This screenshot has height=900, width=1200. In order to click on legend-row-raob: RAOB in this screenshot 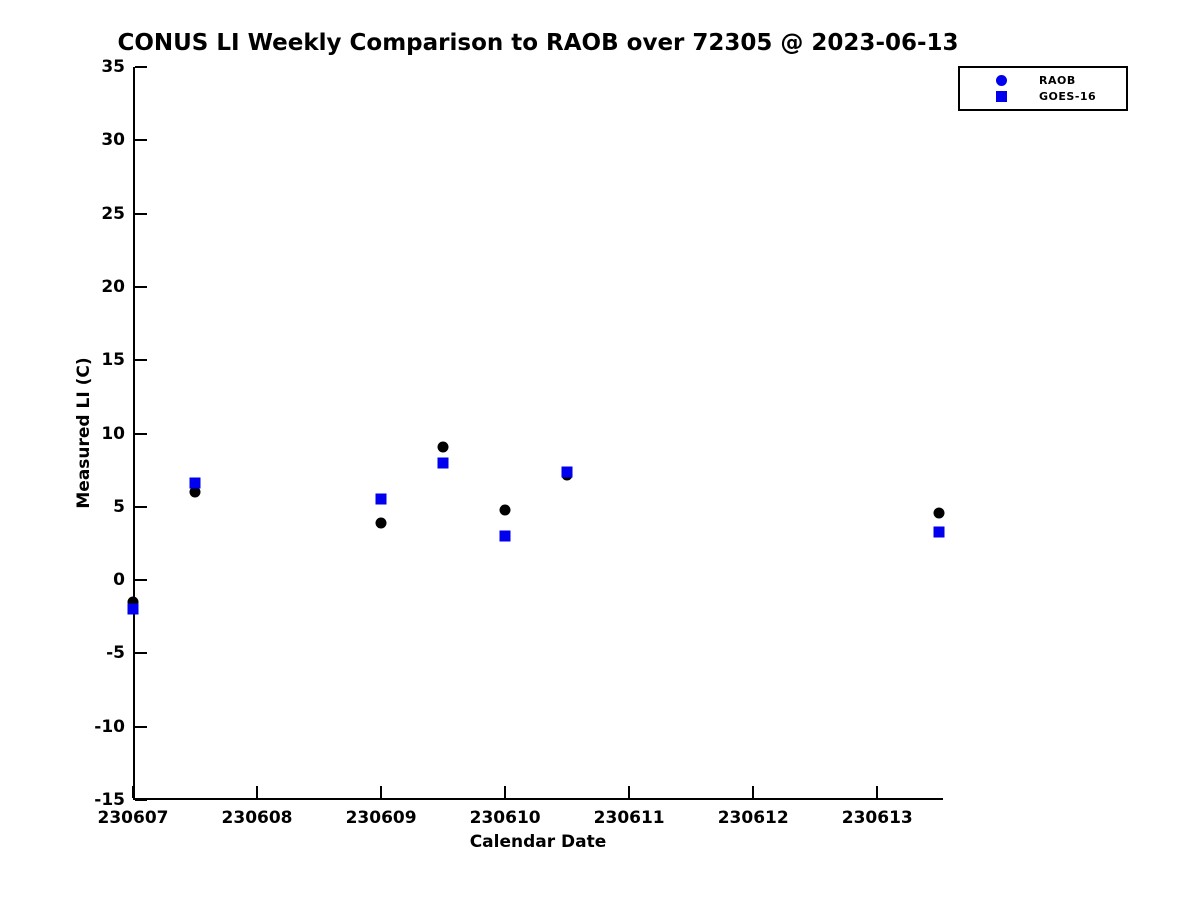, I will do `click(1043, 80)`.